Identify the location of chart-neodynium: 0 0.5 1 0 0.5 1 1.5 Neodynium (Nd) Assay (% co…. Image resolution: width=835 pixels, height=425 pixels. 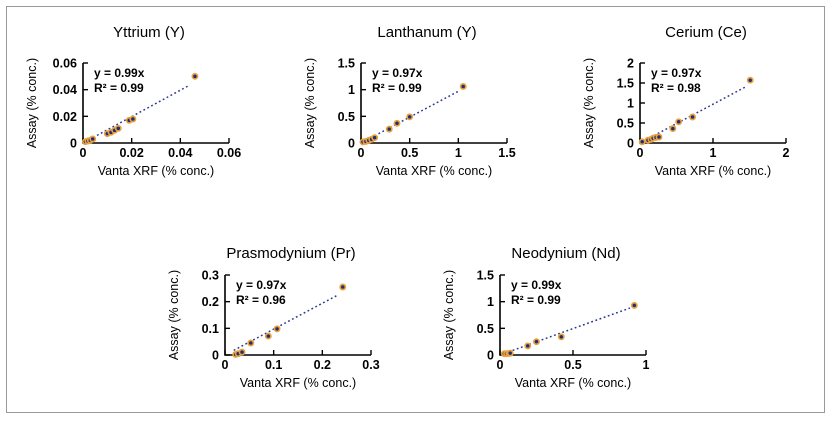
(566, 327).